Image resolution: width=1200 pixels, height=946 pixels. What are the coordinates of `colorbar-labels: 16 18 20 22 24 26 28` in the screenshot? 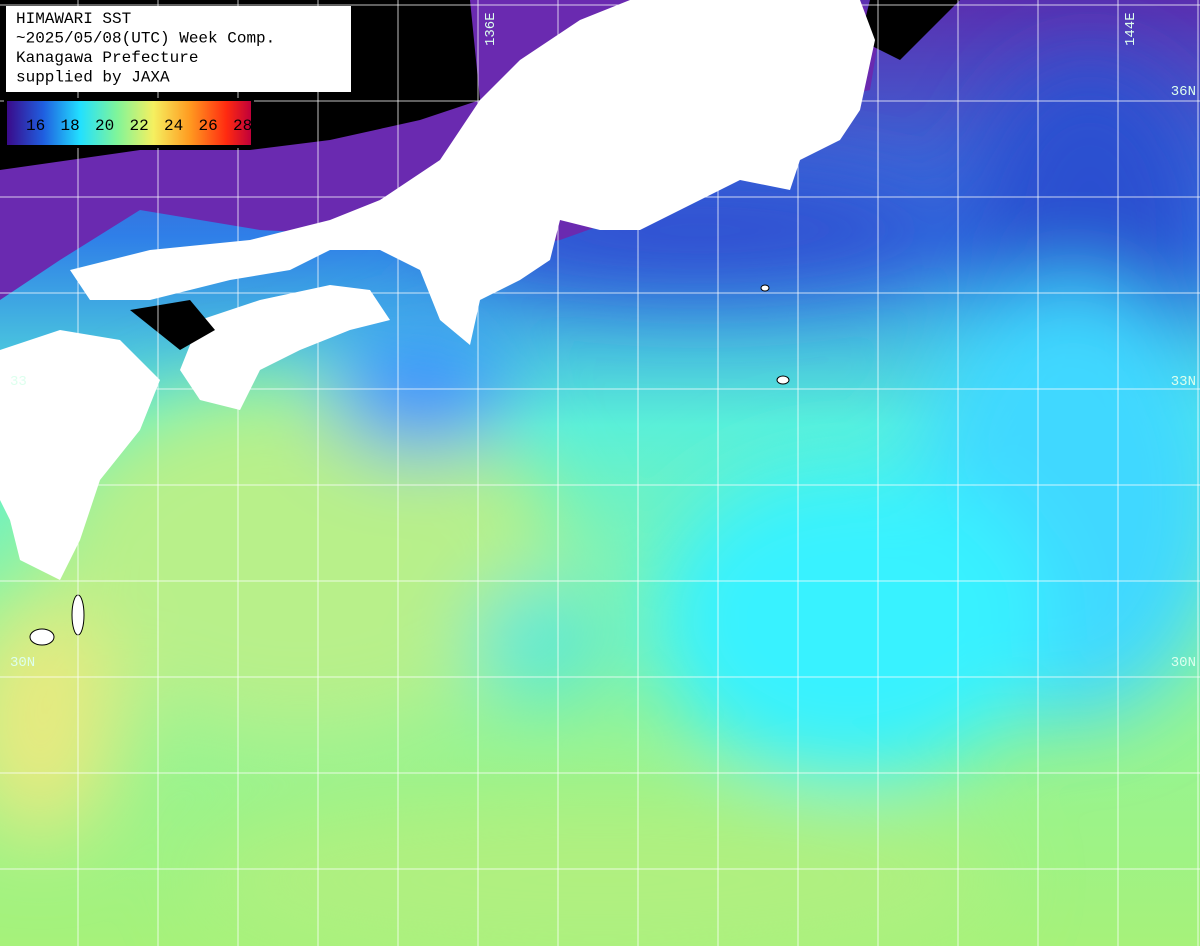 It's located at (139, 126).